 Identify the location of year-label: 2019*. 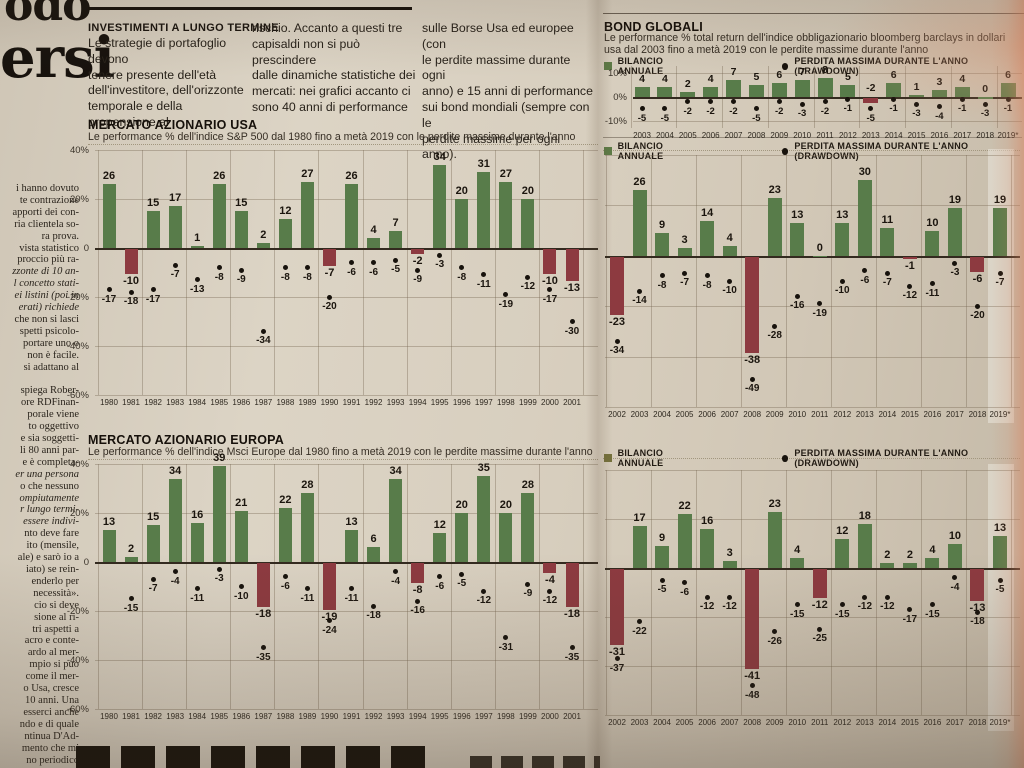
(1008, 135).